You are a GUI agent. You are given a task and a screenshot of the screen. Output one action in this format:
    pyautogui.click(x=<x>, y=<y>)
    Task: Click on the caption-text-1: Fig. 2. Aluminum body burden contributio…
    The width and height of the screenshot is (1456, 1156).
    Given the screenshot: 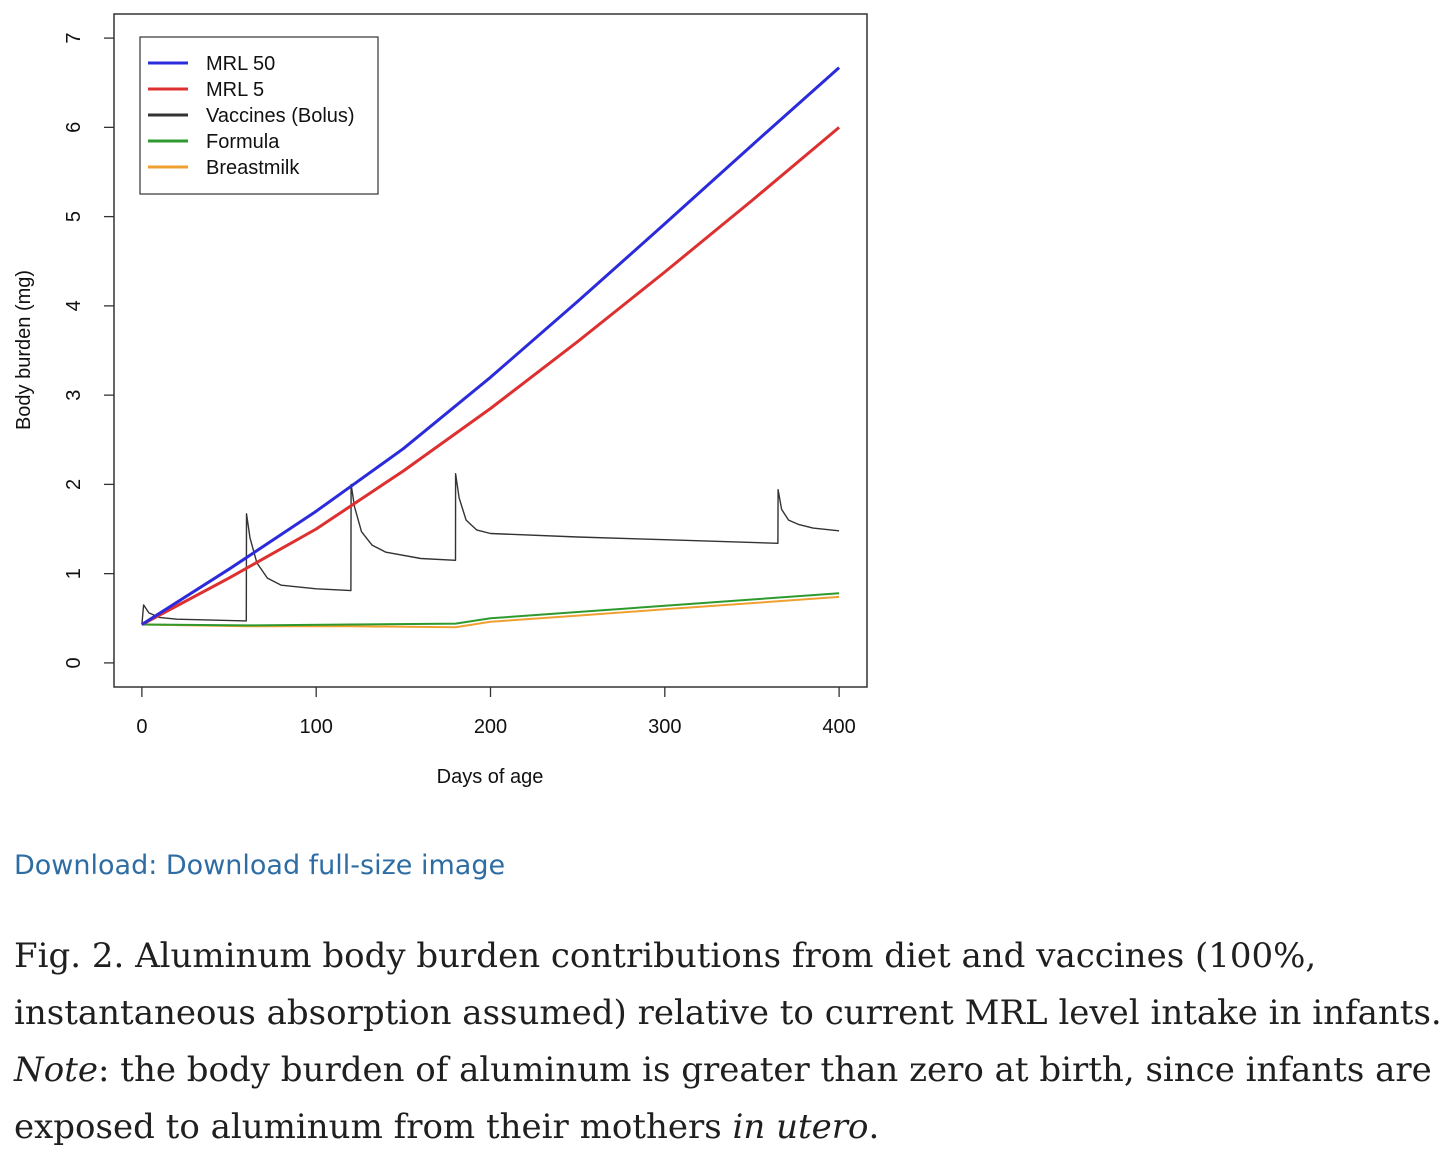 What is the action you would take?
    pyautogui.click(x=728, y=984)
    